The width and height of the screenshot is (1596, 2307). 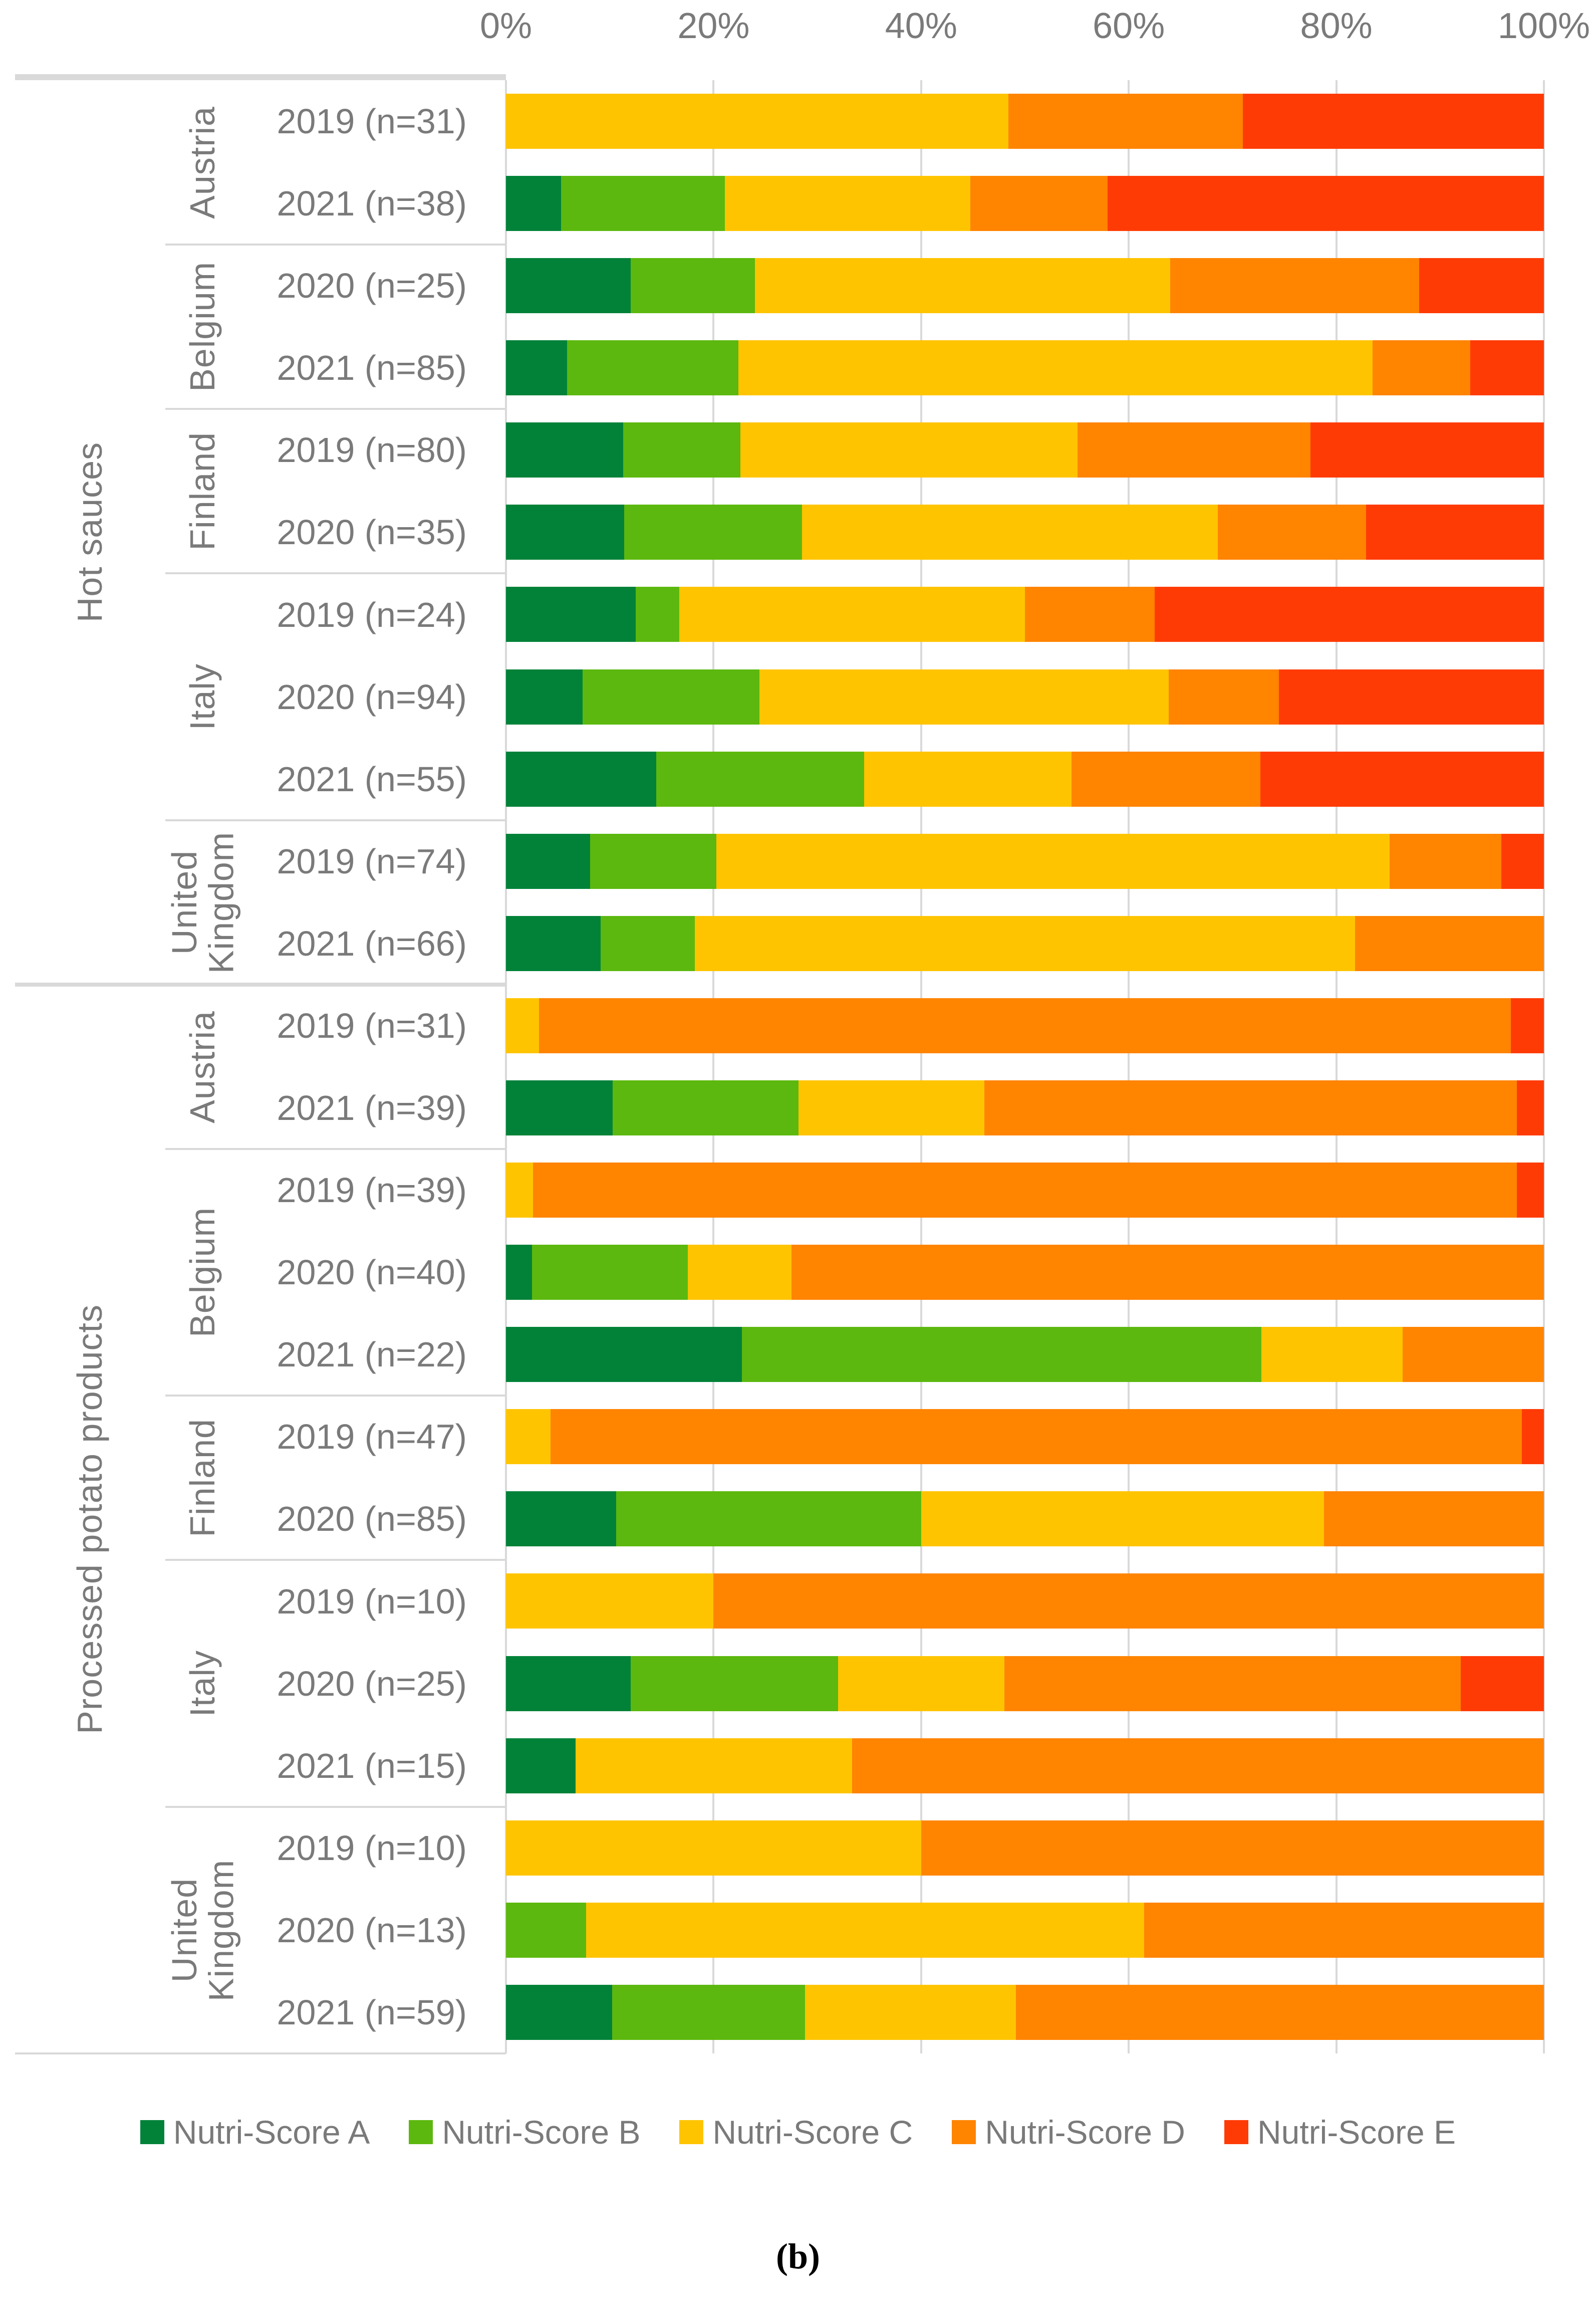 I want to click on year-label: 2021 (n=15), so click(x=372, y=1765).